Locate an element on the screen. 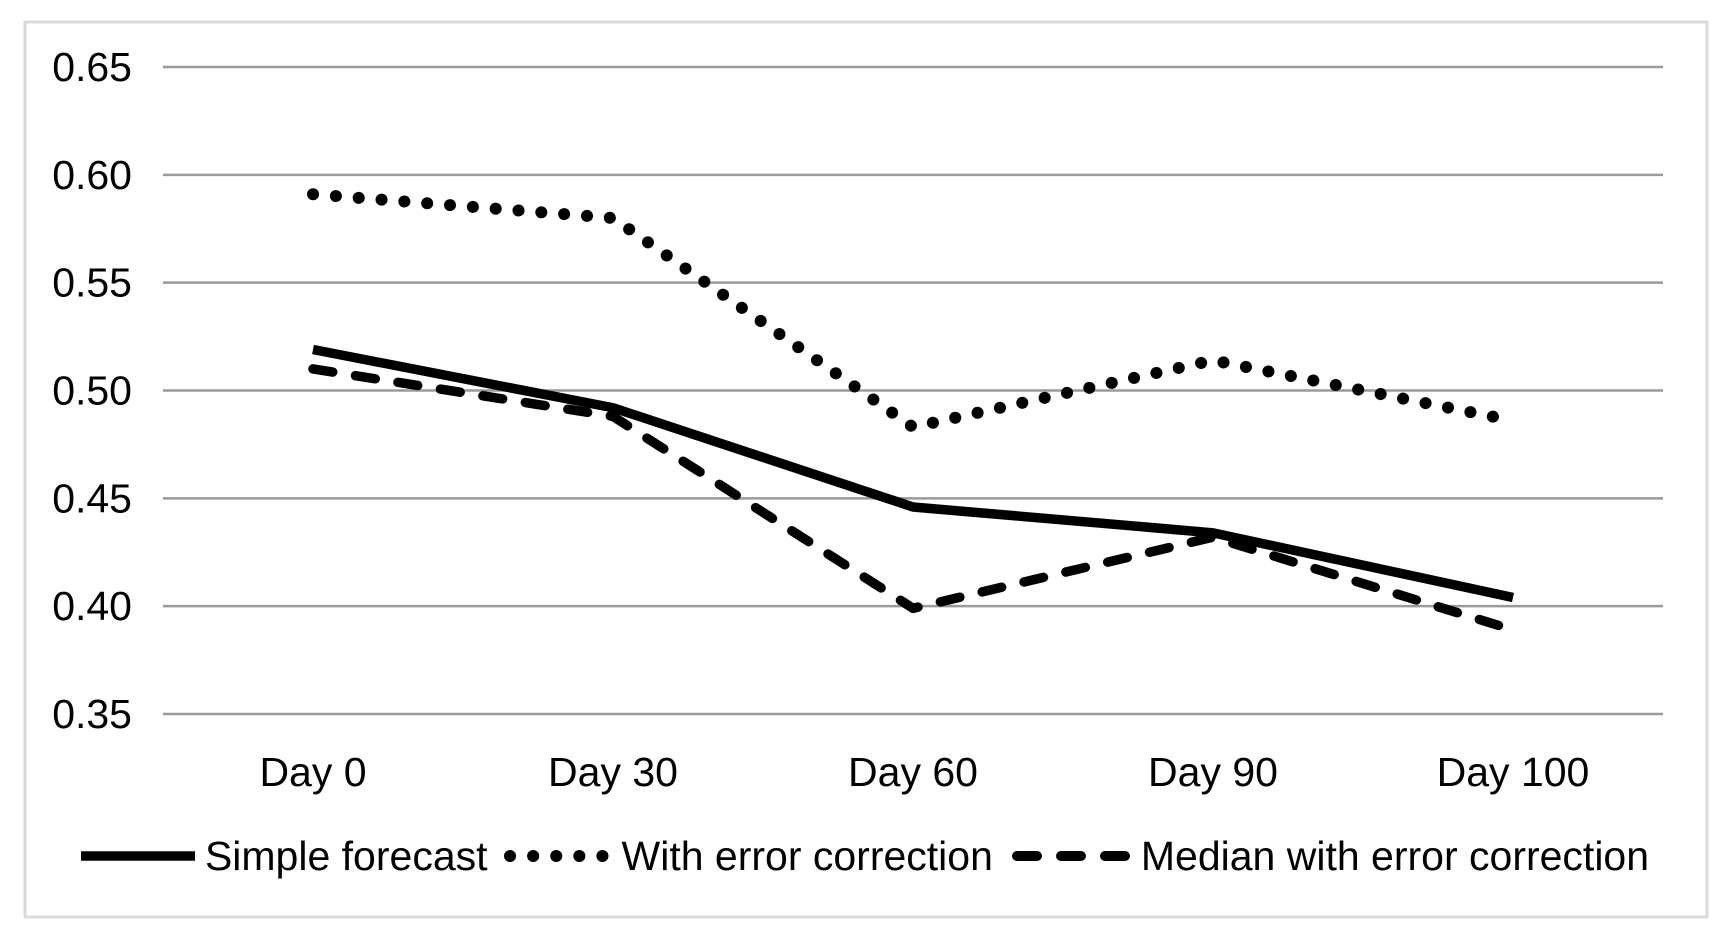 The image size is (1728, 939). solid-line-swatch-icon is located at coordinates (137, 856).